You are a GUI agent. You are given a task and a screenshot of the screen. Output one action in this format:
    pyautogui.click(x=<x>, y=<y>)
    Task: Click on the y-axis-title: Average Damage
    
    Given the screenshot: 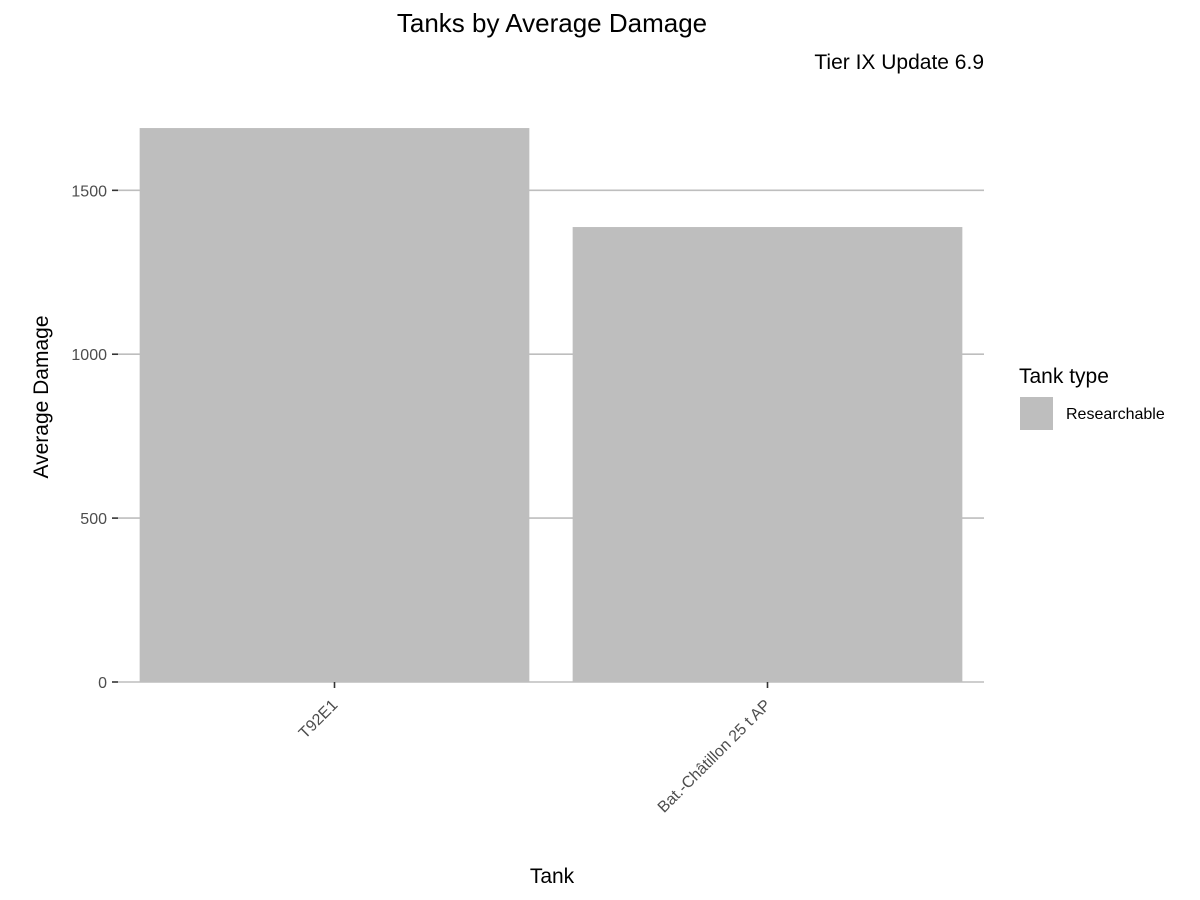 What is the action you would take?
    pyautogui.click(x=41, y=396)
    